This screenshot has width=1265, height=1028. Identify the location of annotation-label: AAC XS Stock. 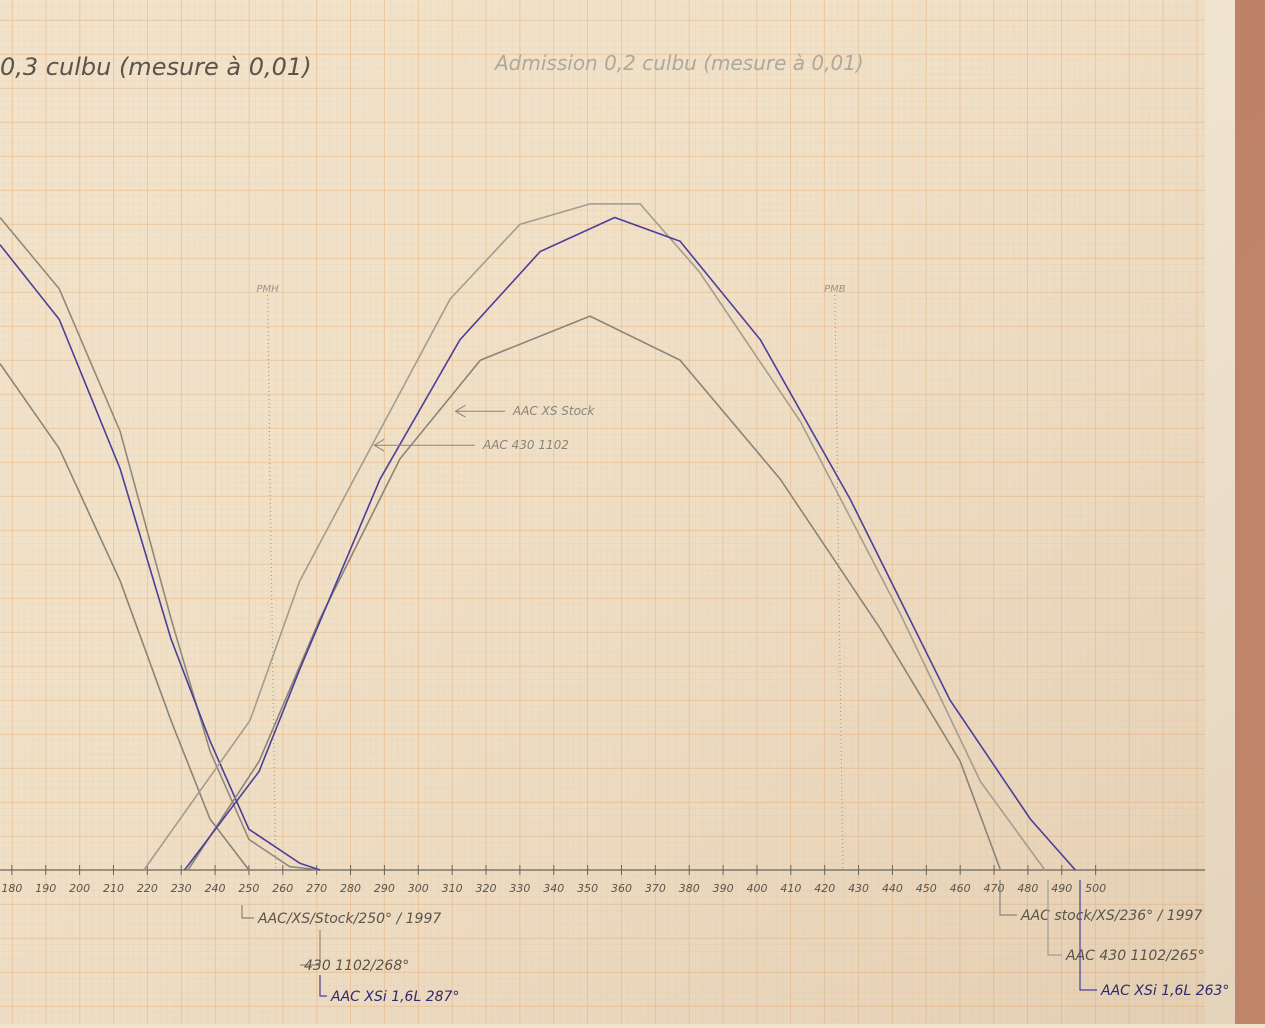
(554, 411).